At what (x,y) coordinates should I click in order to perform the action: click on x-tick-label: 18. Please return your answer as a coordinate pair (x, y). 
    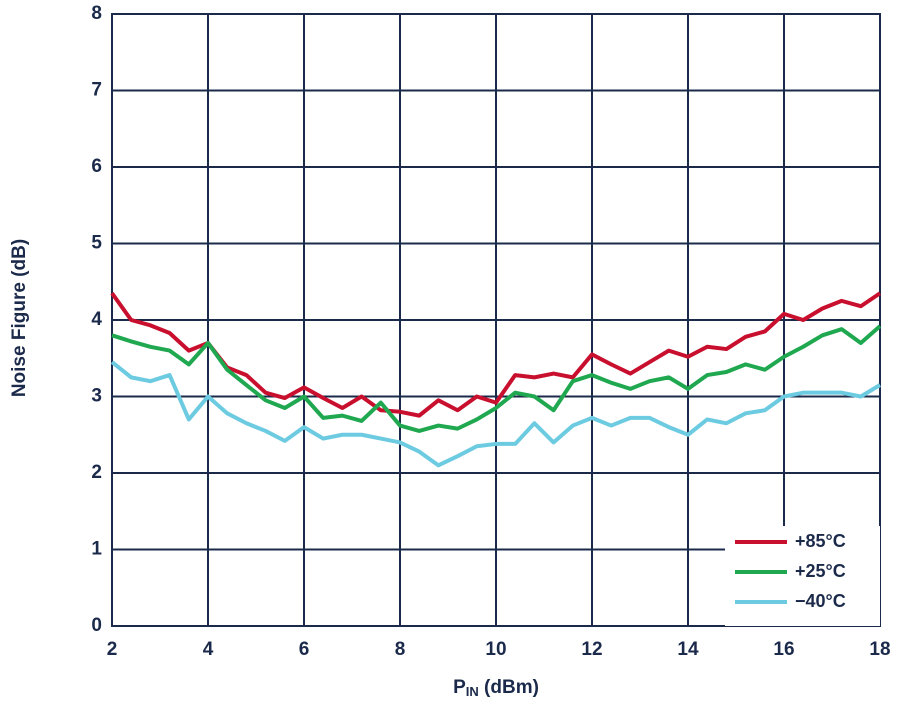
    Looking at the image, I should click on (879, 649).